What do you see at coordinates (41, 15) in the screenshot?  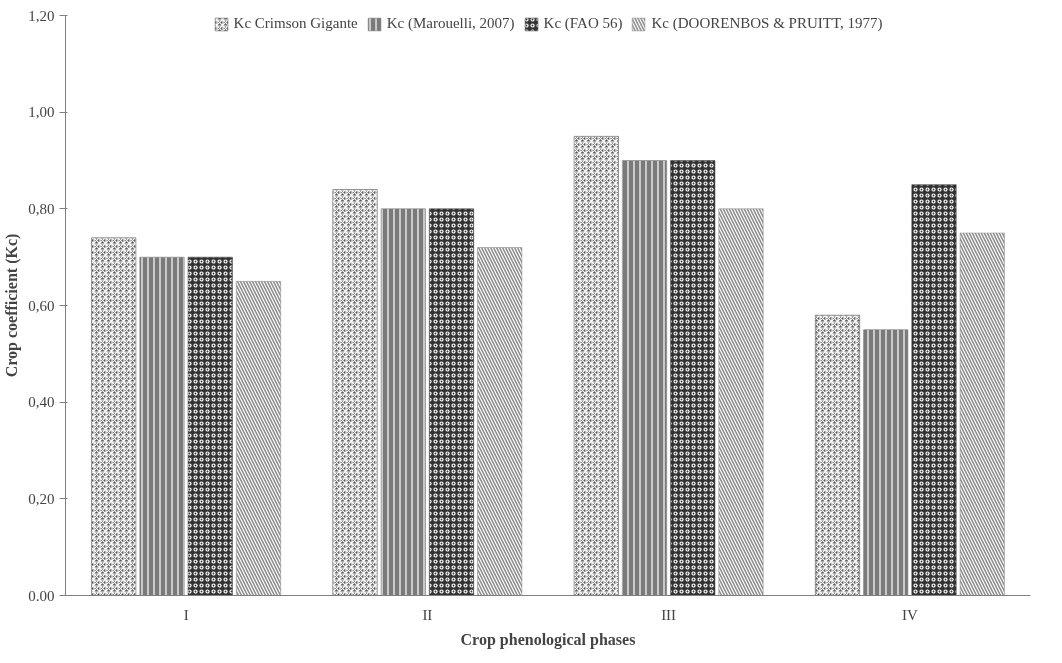 I see `y-tick-label: 1,20` at bounding box center [41, 15].